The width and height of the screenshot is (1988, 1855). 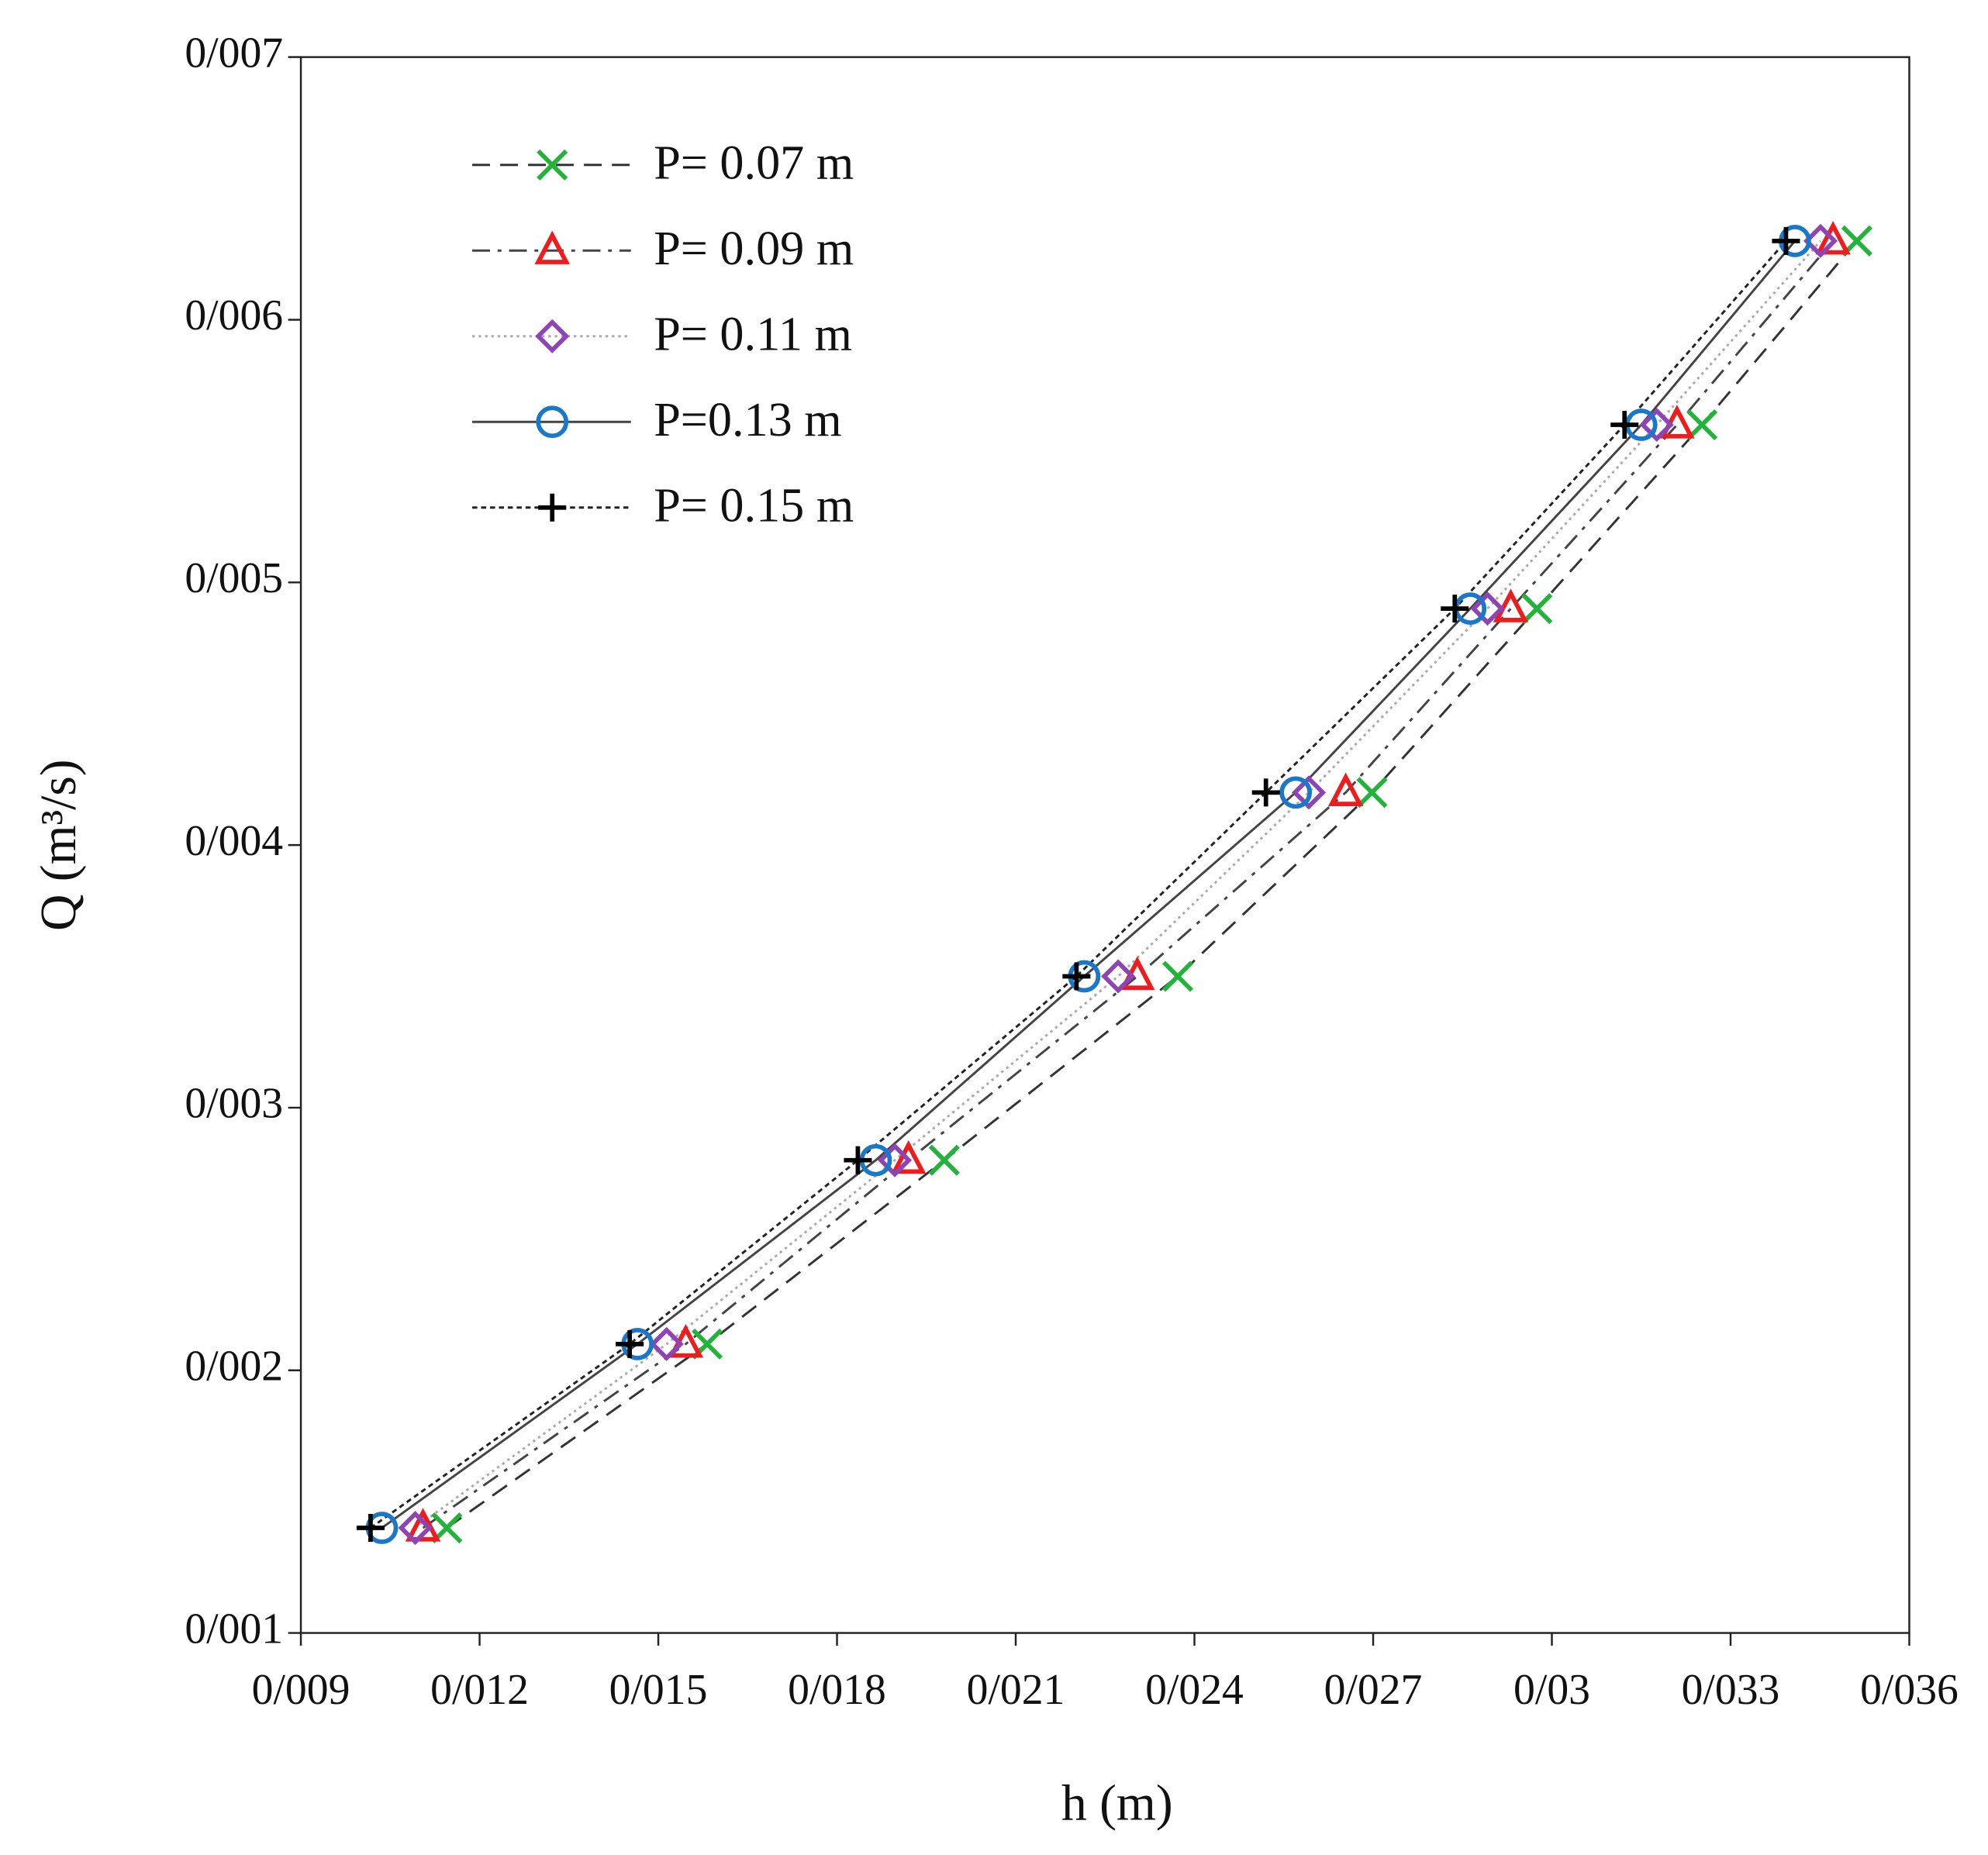 I want to click on x-axis-label: h (m), so click(x=1117, y=1803).